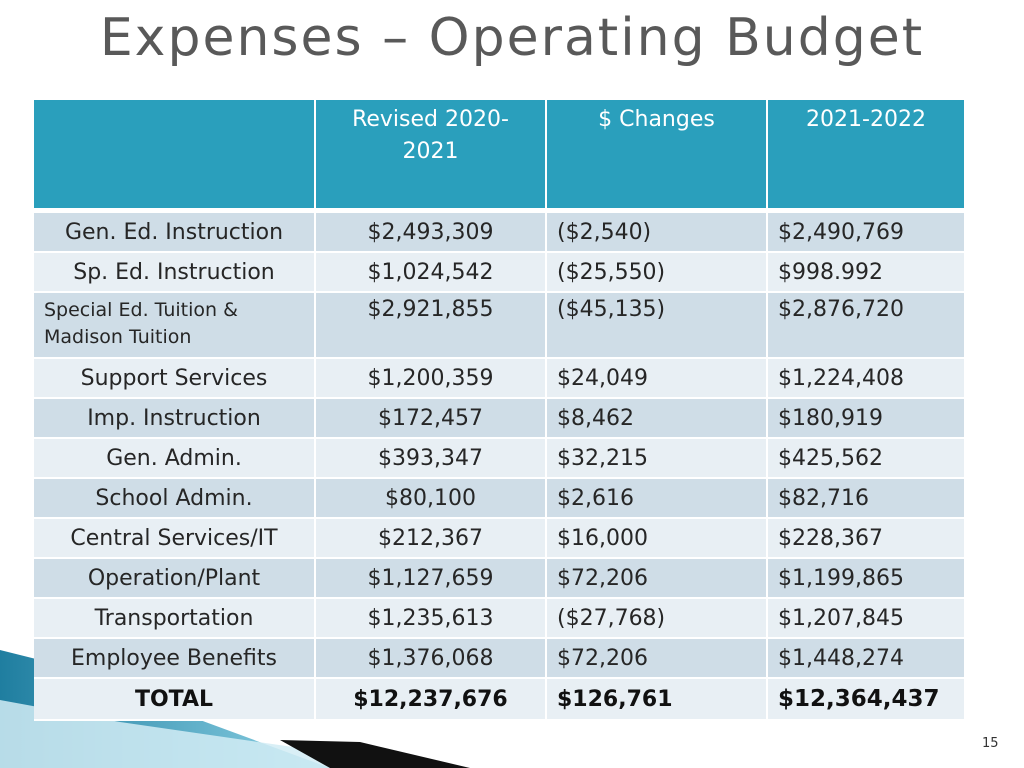  I want to click on row-revised: $1,024,542, so click(431, 272).